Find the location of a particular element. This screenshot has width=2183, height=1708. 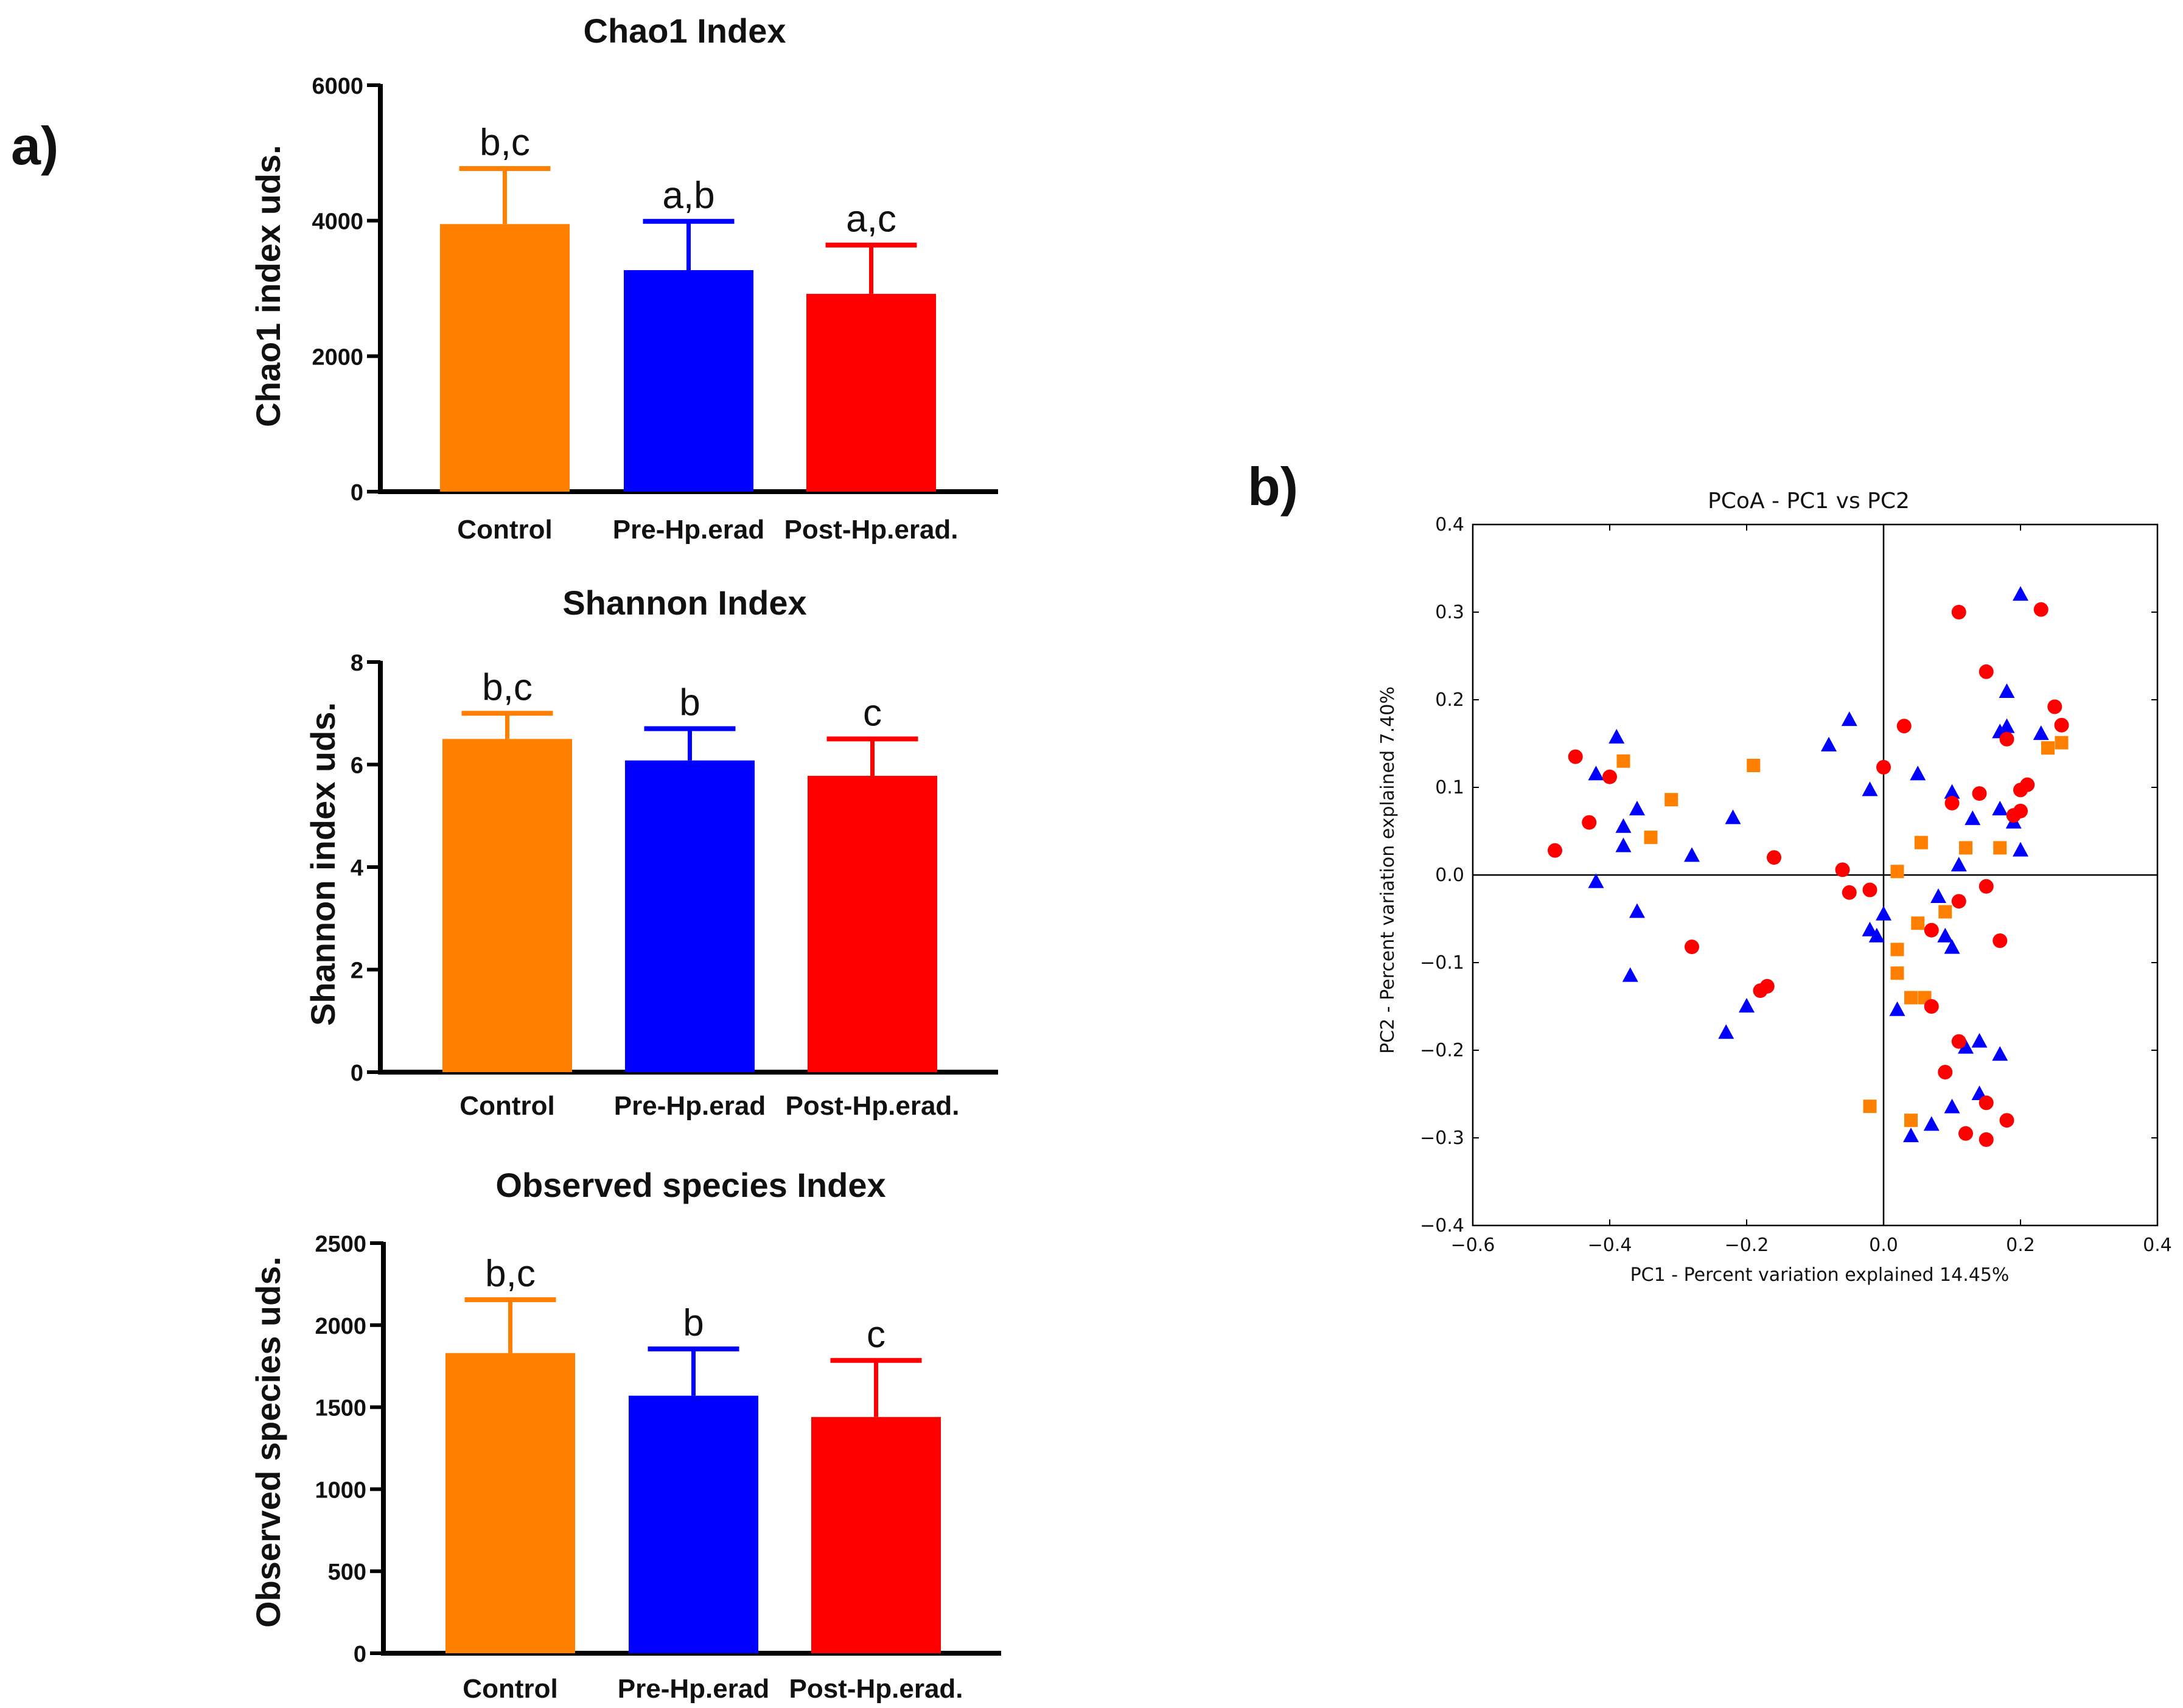

y-tick-label: 6 is located at coordinates (357, 766).